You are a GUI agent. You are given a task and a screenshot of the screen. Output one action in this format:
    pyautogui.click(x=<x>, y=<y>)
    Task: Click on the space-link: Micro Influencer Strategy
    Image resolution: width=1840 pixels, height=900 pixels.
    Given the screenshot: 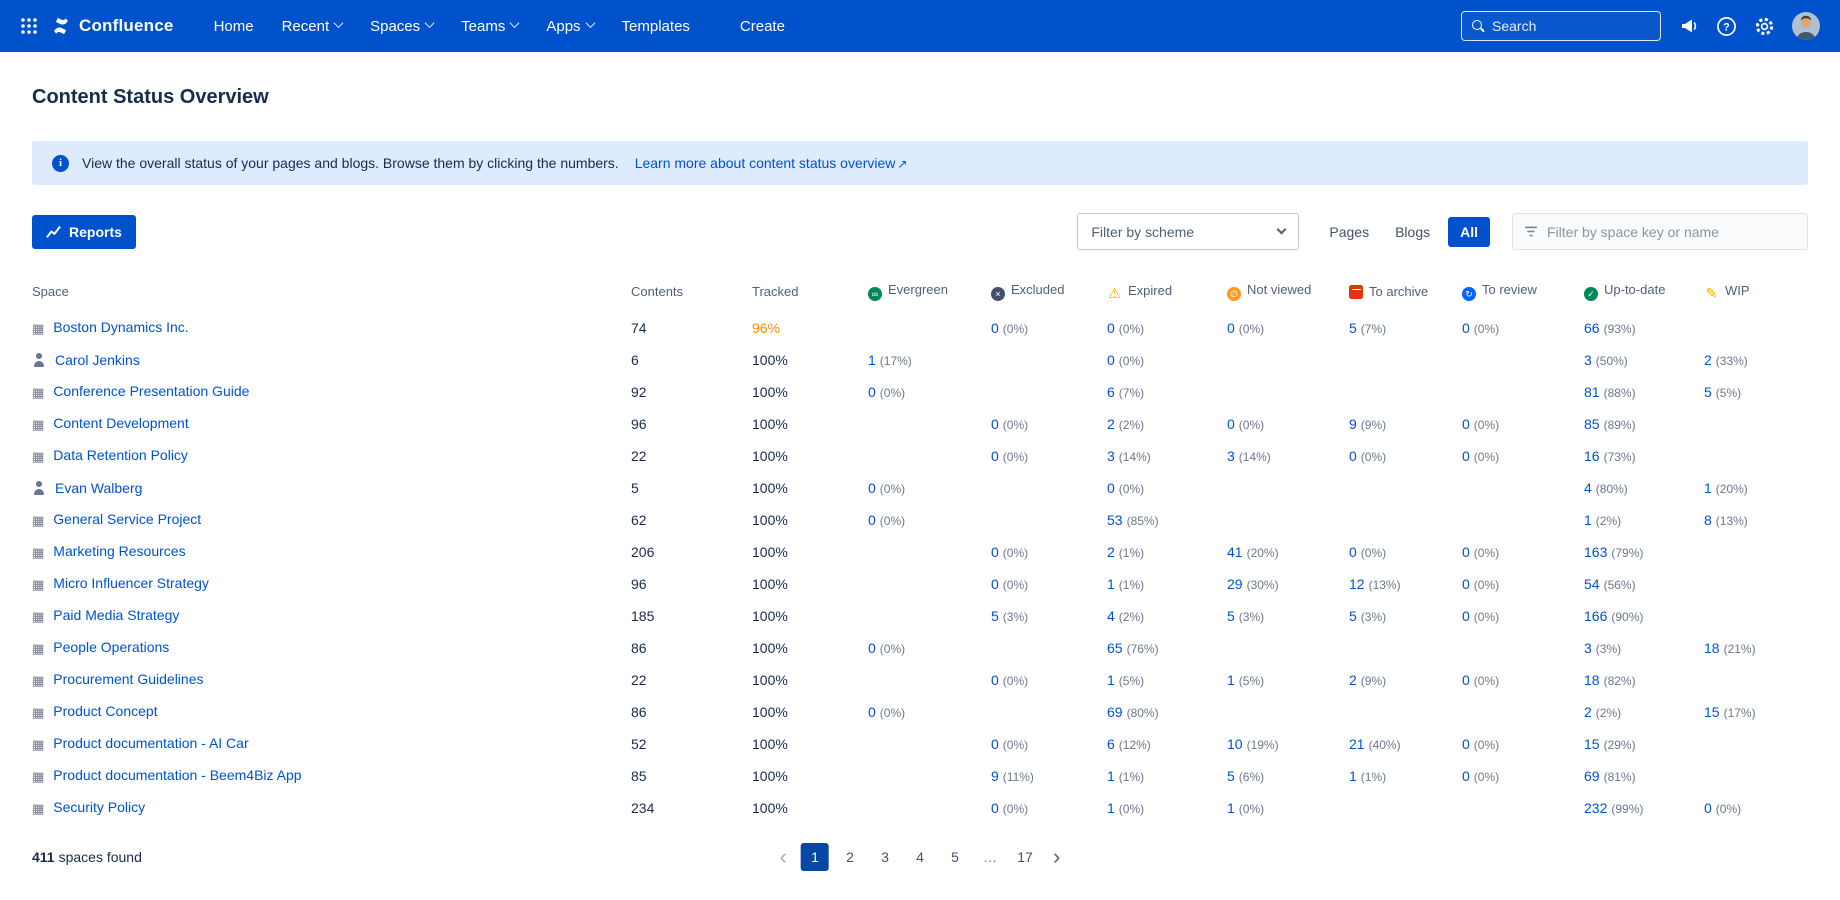 What is the action you would take?
    pyautogui.click(x=131, y=583)
    